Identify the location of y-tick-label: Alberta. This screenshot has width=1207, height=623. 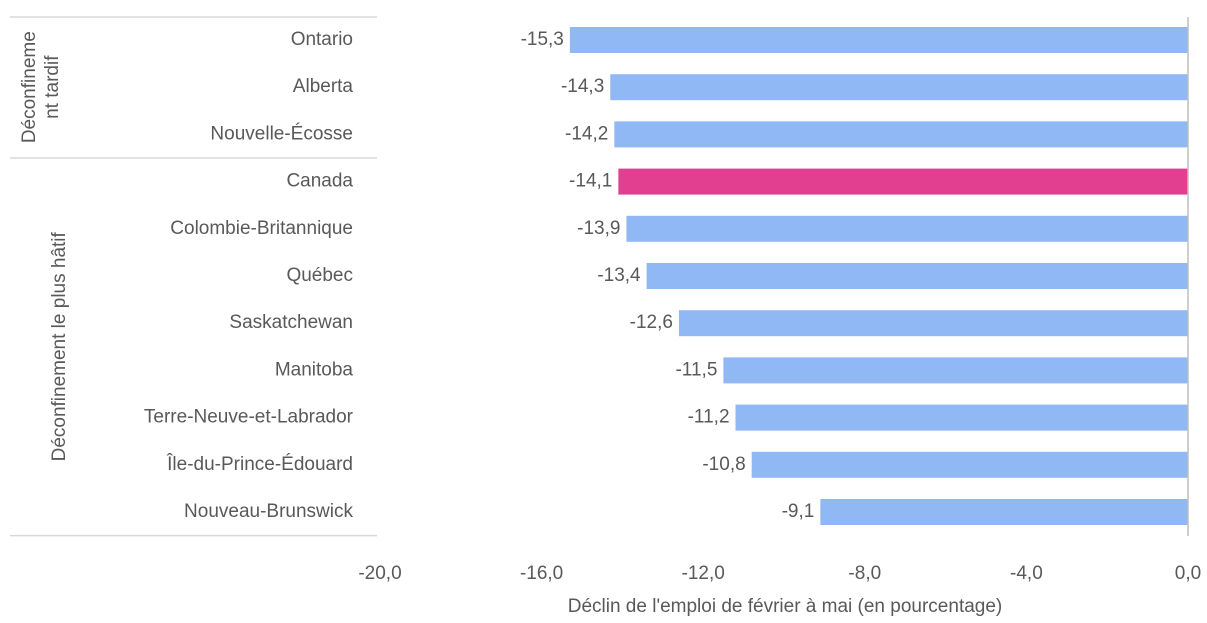
(323, 86).